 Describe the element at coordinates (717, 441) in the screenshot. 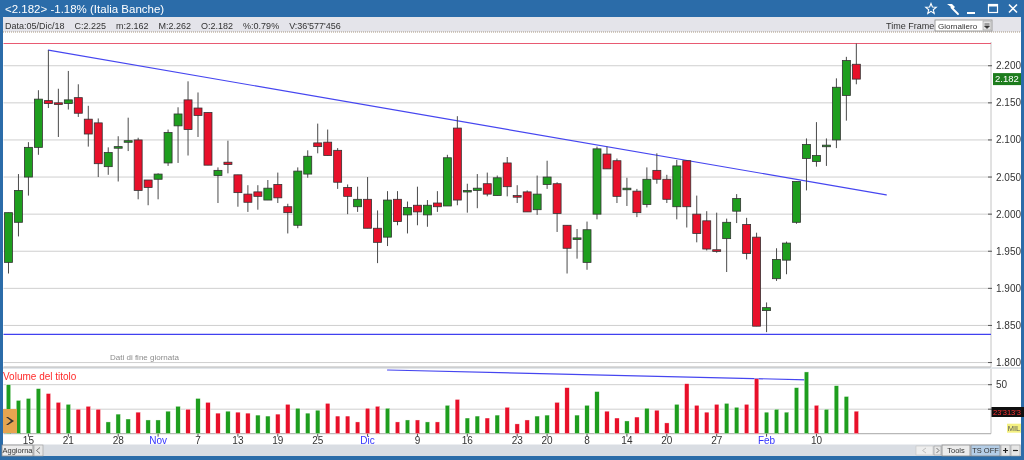

I see `x-tick-label: 27` at that location.